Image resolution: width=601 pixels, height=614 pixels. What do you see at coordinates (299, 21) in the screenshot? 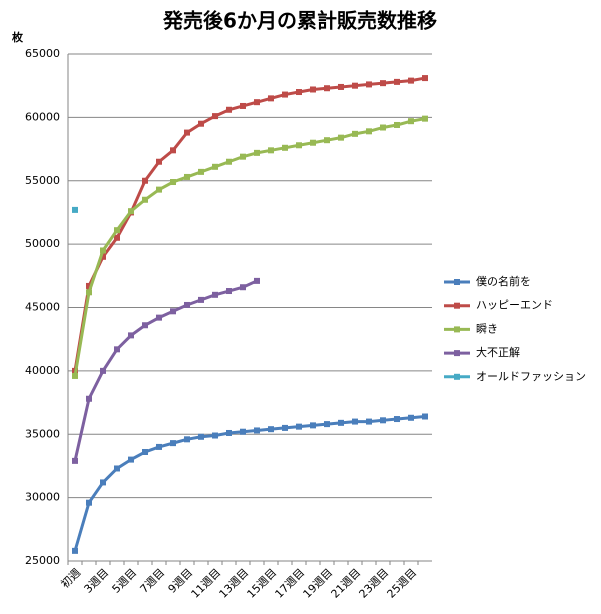
I see `chart-title: 発売後6か月の累計販売数推移` at bounding box center [299, 21].